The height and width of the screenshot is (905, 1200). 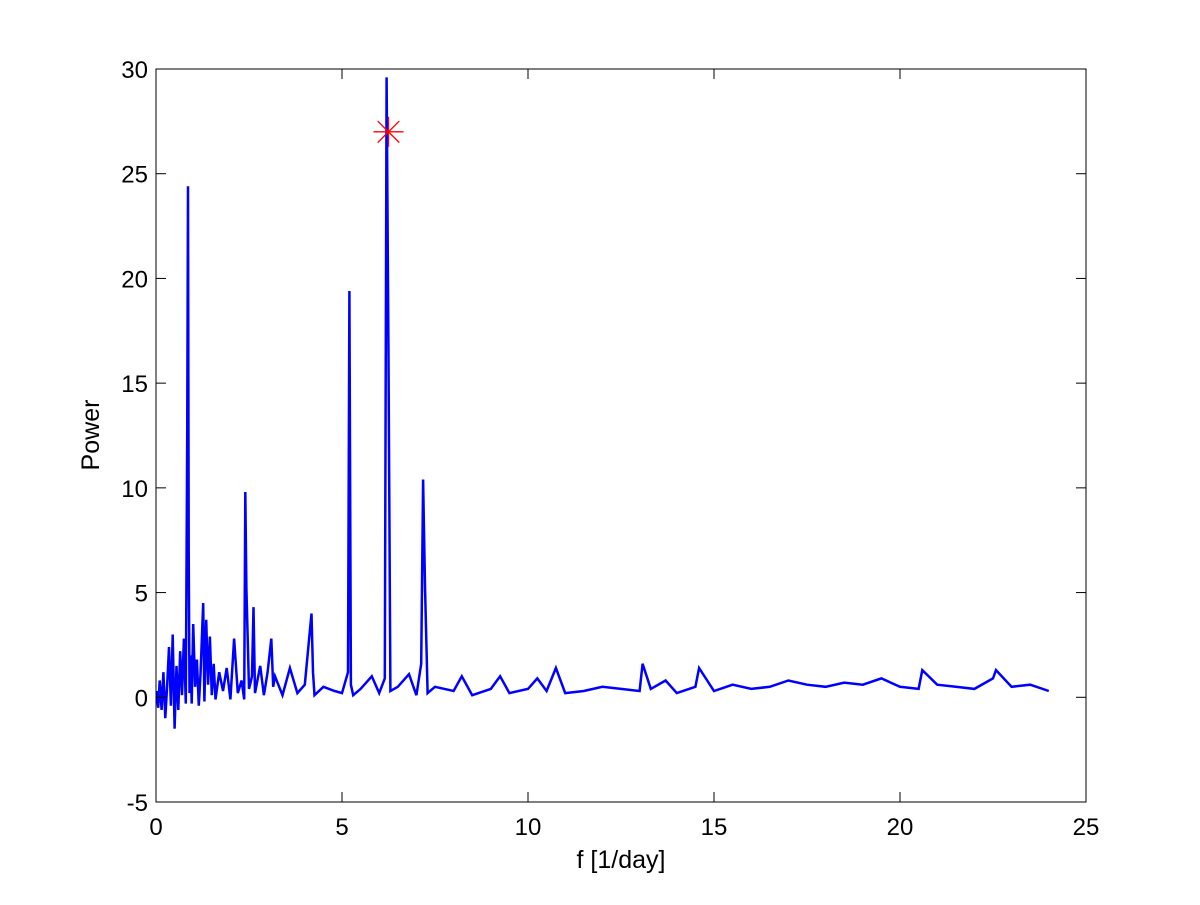 What do you see at coordinates (528, 827) in the screenshot?
I see `x-tick-label: 10` at bounding box center [528, 827].